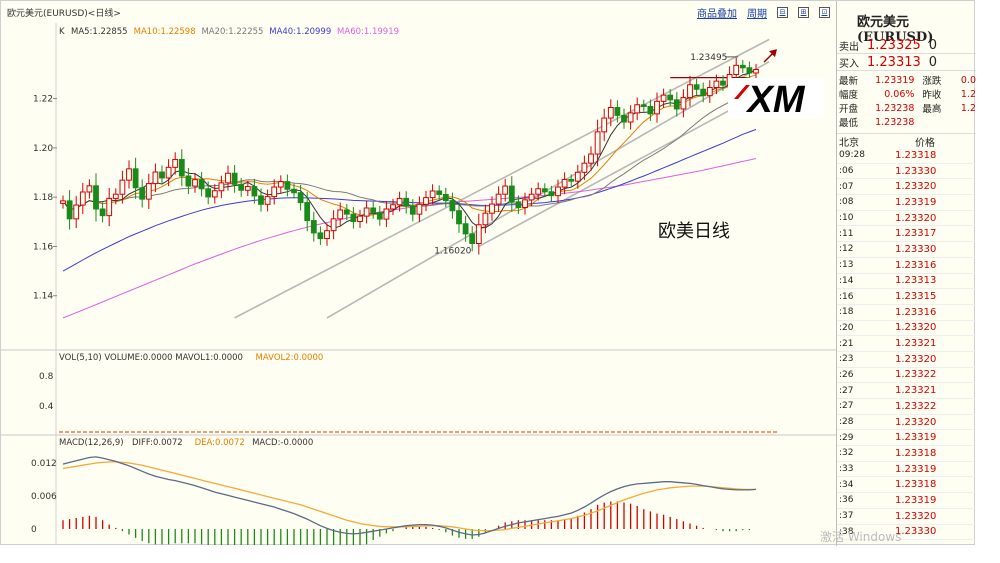 The width and height of the screenshot is (1000, 563). Describe the element at coordinates (836, 273) in the screenshot. I see `panel-divider` at that location.